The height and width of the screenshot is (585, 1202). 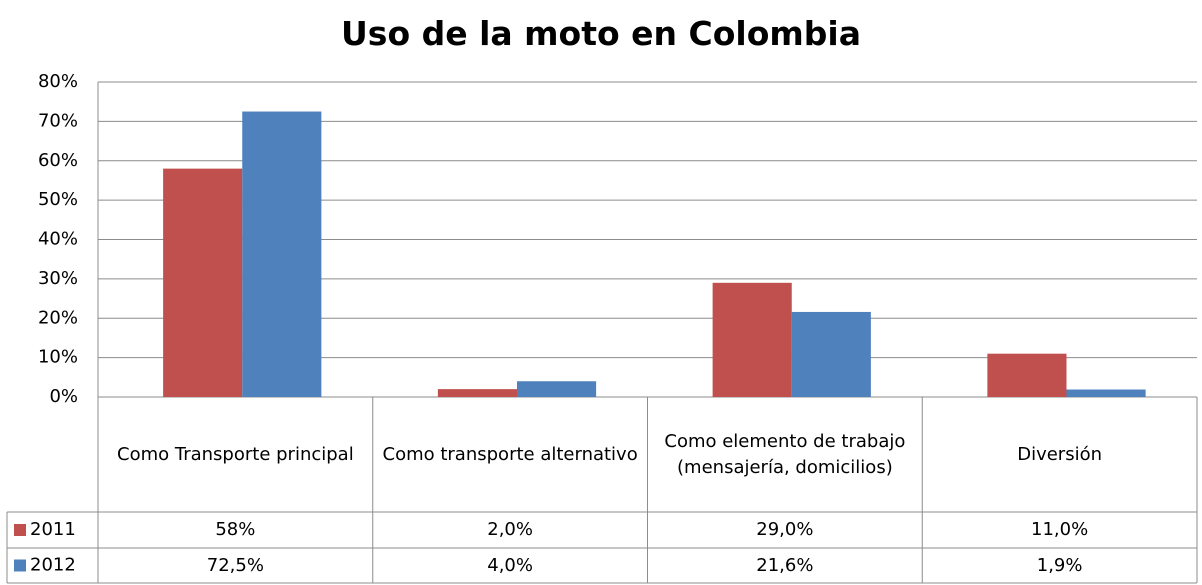 What do you see at coordinates (785, 565) in the screenshot?
I see `data-table-value: 21,6%` at bounding box center [785, 565].